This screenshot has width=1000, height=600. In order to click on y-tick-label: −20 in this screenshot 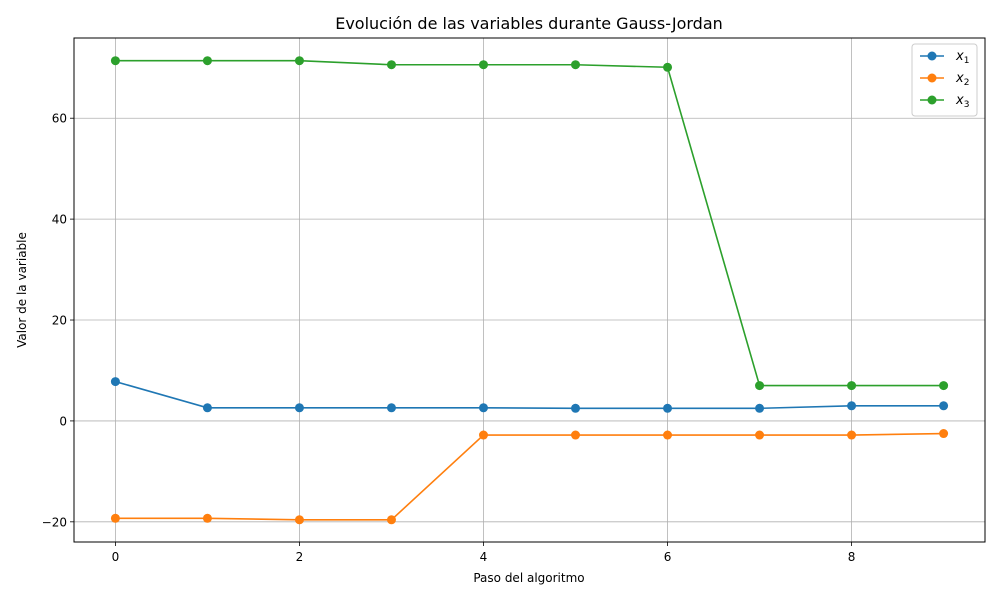, I will do `click(54, 522)`.